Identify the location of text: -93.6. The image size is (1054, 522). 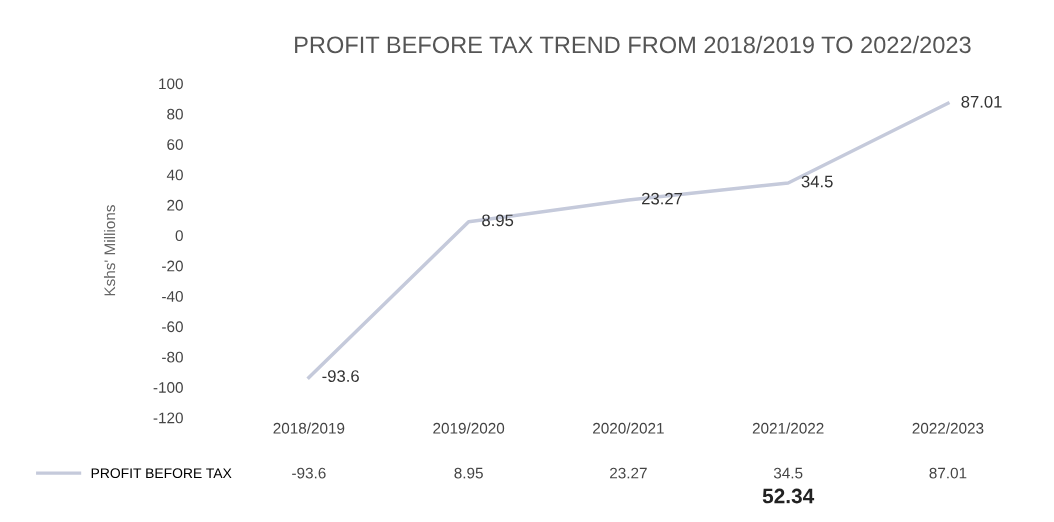
(309, 473).